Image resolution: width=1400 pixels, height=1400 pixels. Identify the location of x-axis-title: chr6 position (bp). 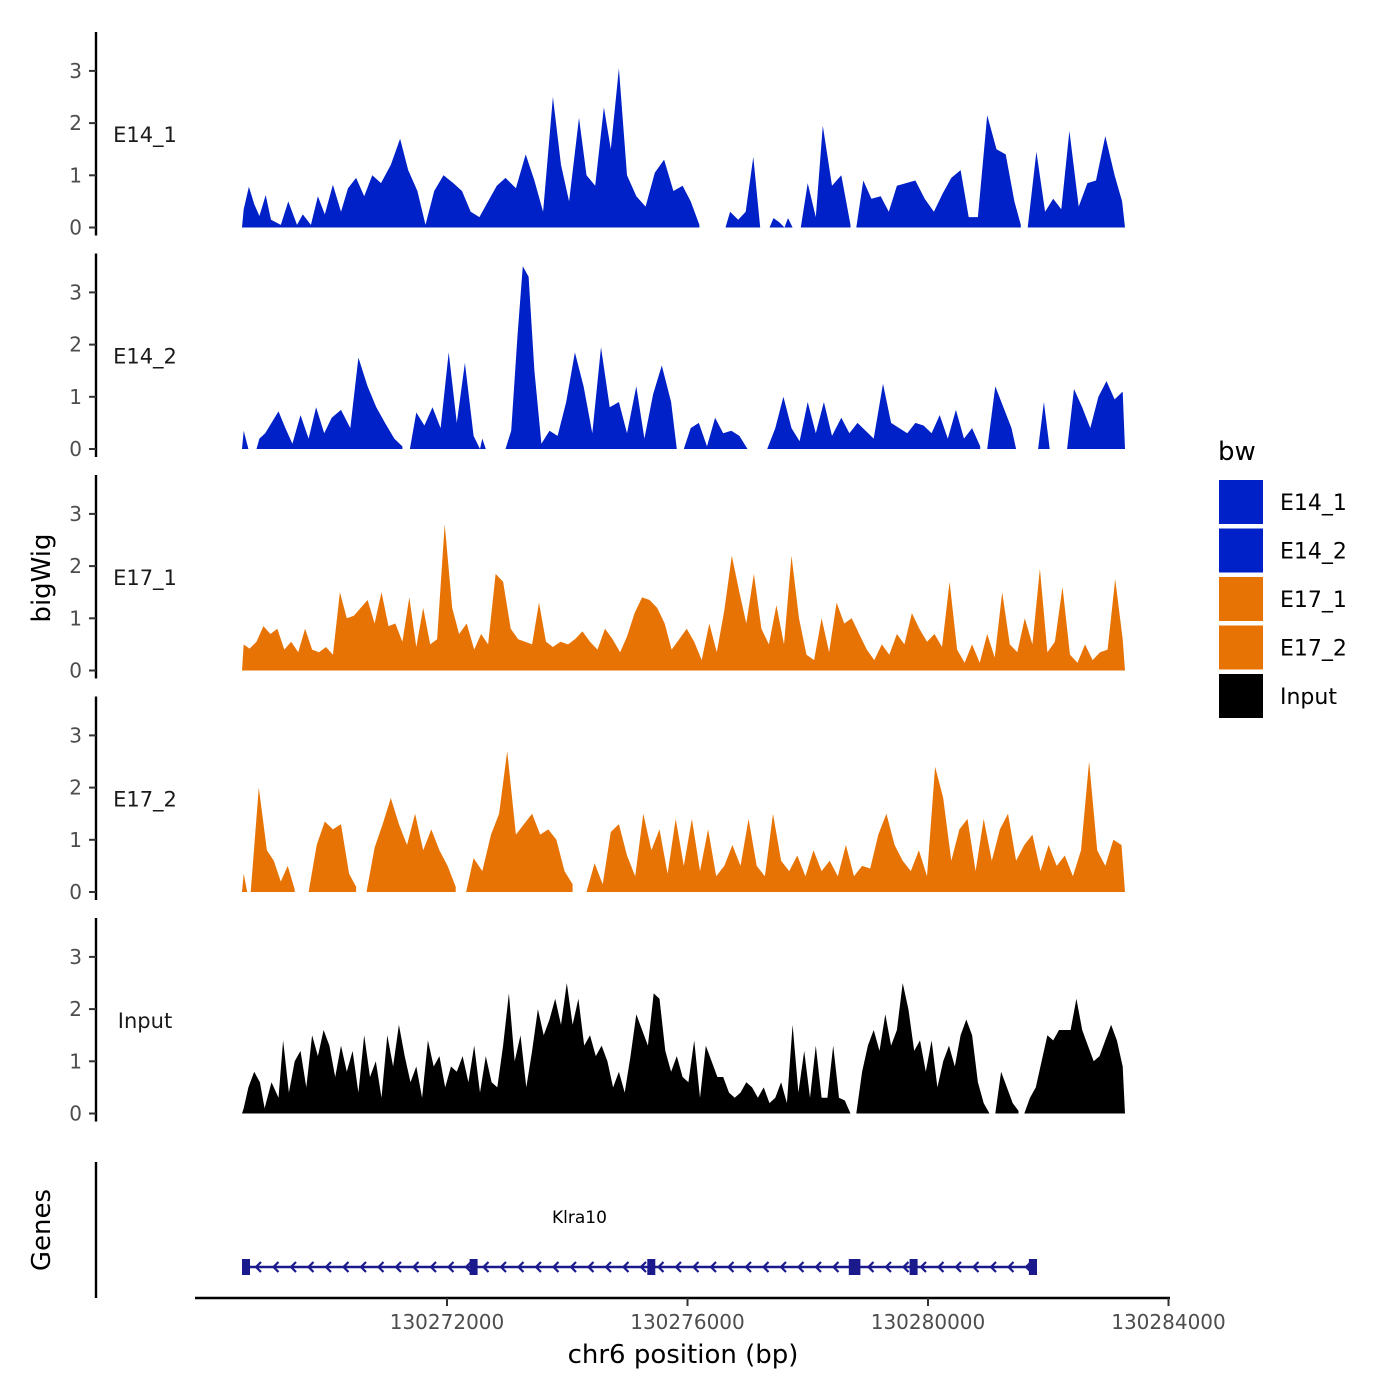
(683, 1355).